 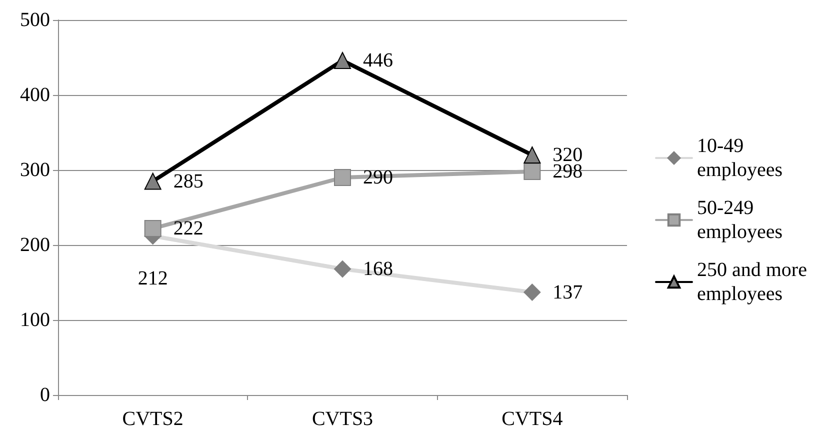 What do you see at coordinates (740, 220) in the screenshot?
I see `legend-label: 50-249 employees` at bounding box center [740, 220].